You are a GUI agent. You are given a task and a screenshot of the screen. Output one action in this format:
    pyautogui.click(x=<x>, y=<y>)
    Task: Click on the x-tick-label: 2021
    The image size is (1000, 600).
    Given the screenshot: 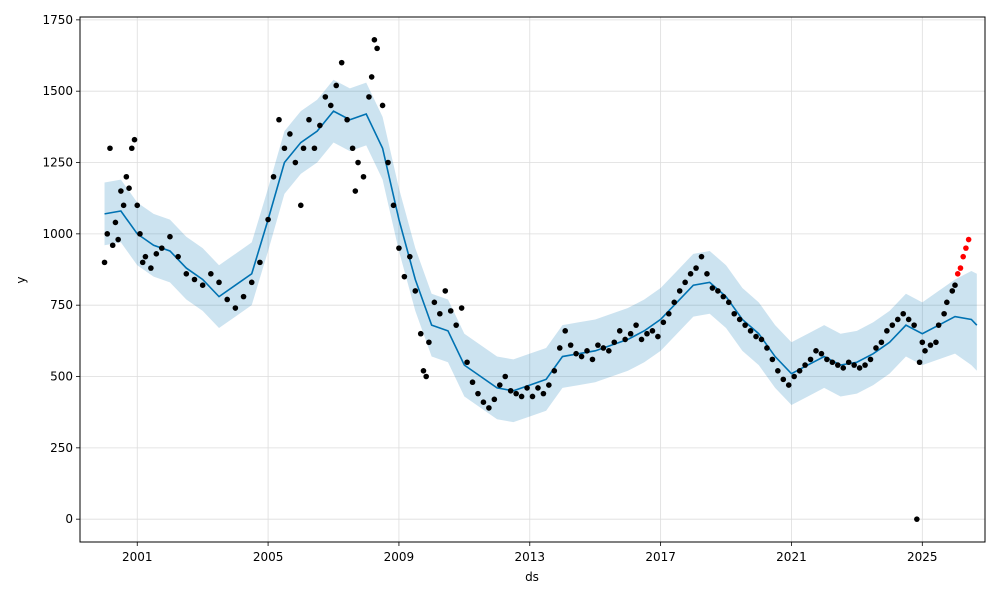 What is the action you would take?
    pyautogui.click(x=791, y=557)
    